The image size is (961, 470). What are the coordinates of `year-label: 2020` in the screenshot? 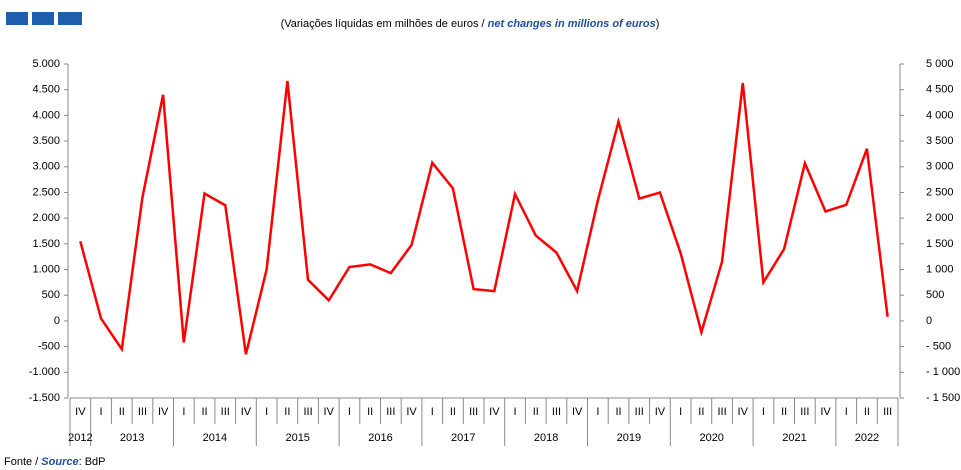 It's located at (711, 438).